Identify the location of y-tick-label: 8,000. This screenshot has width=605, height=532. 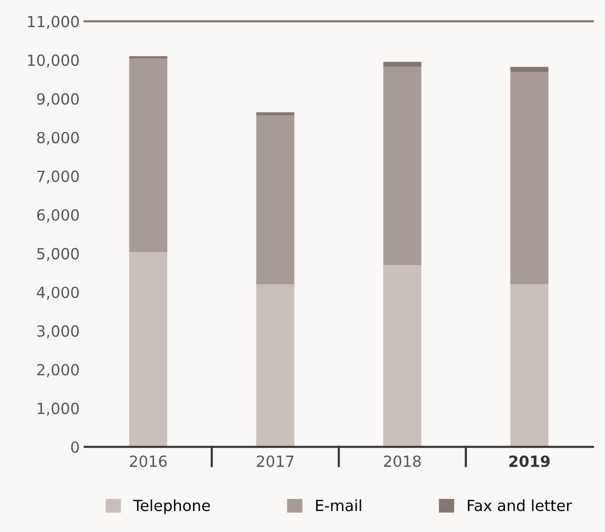
(58, 138).